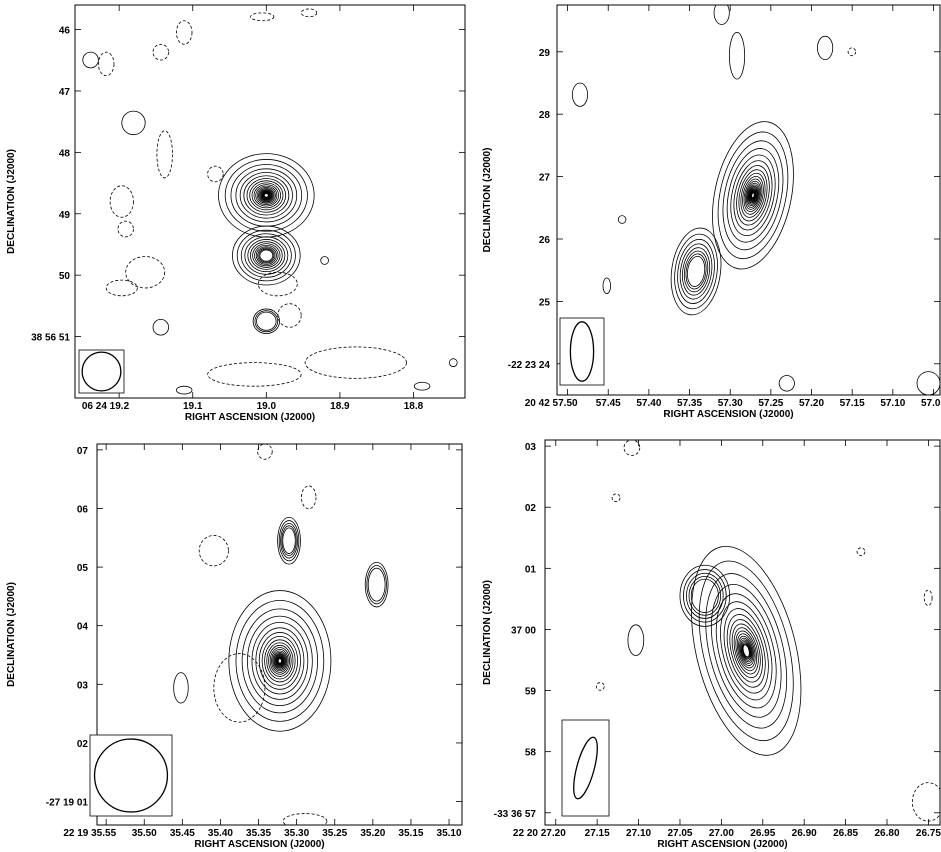 This screenshot has width=941, height=852. Describe the element at coordinates (545, 115) in the screenshot. I see `y-tick-label: 28` at that location.